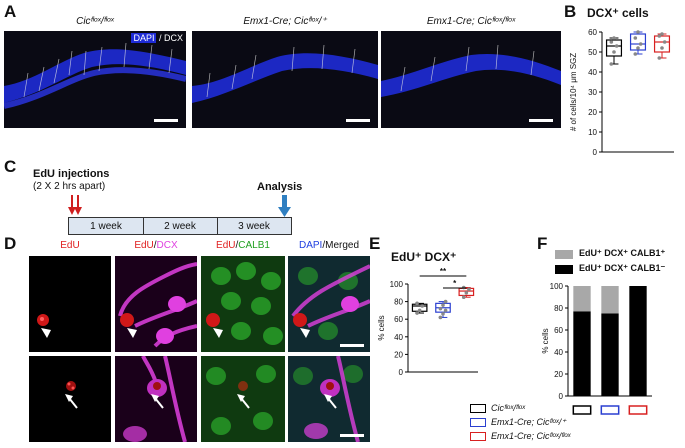 The image size is (685, 448). I want to click on legend-box-het, so click(478, 422).